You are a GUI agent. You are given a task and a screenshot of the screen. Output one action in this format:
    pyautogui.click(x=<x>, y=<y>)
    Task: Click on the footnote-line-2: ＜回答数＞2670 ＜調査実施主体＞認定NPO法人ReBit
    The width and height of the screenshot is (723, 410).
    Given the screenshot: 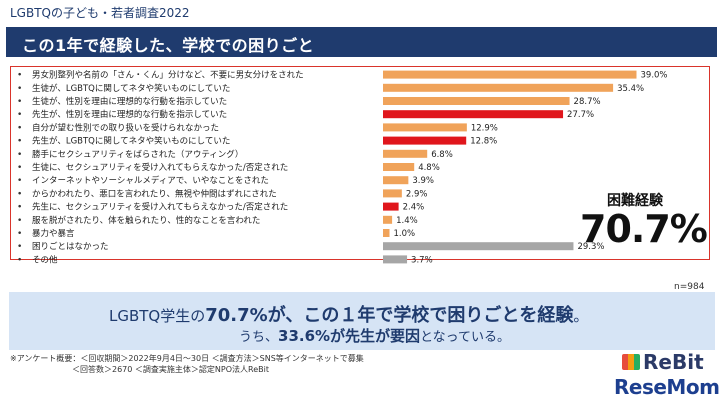 What is the action you would take?
    pyautogui.click(x=170, y=369)
    